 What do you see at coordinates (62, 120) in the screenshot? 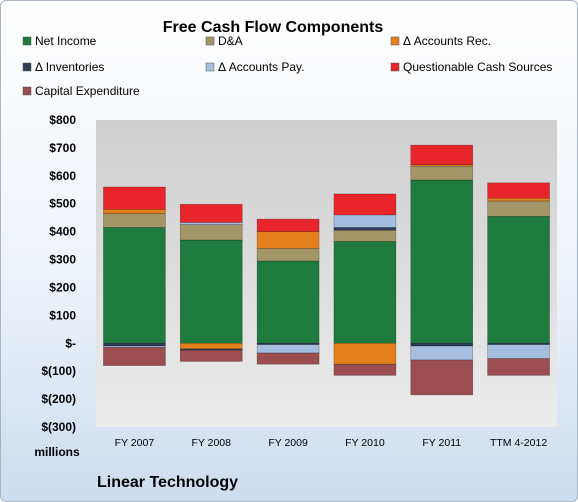
I see `y-tick-label: $800` at bounding box center [62, 120].